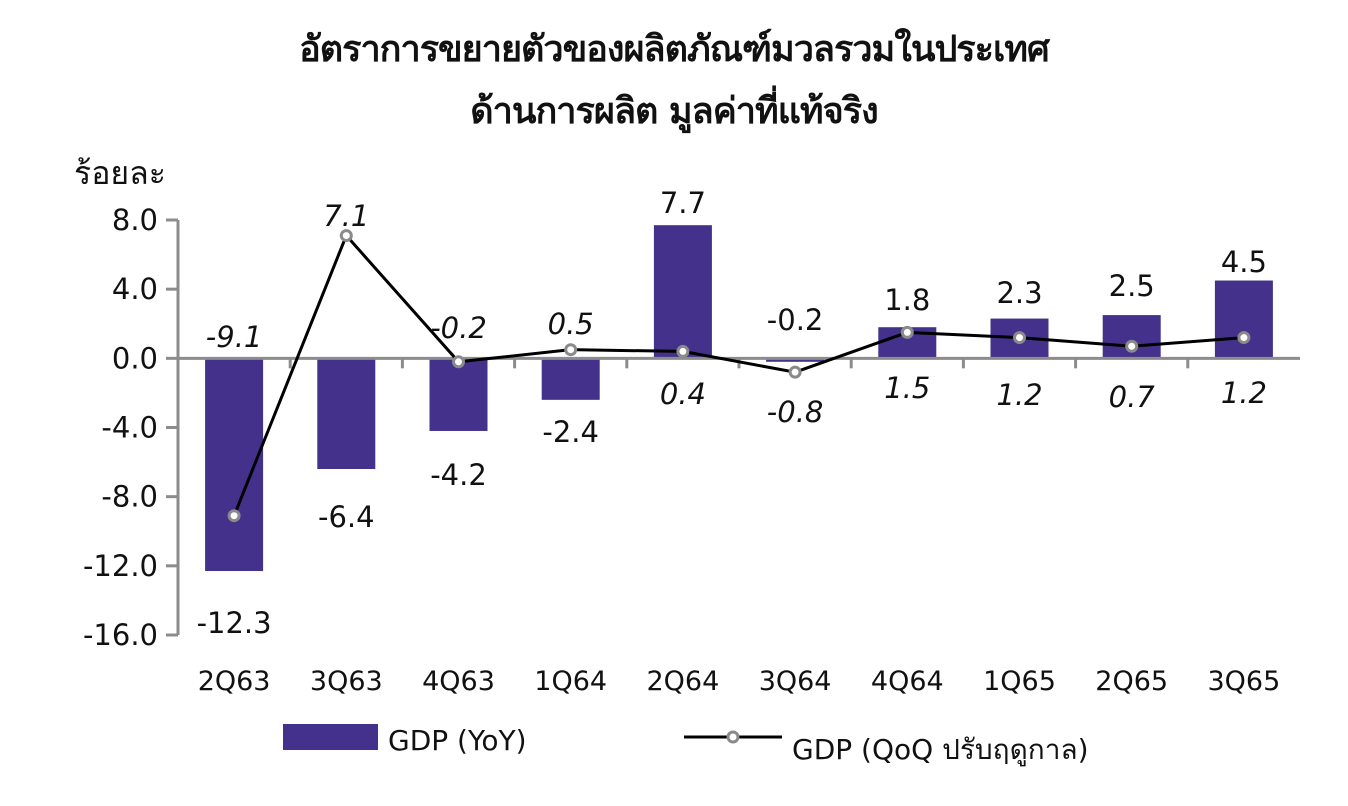 This screenshot has width=1348, height=806. What do you see at coordinates (234, 681) in the screenshot?
I see `x-tick-label: 2Q63` at bounding box center [234, 681].